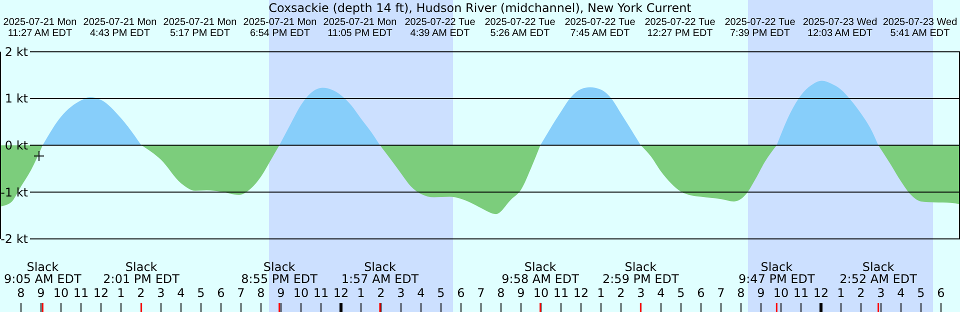 This screenshot has width=960, height=312. I want to click on text: 2025-07-21 Mon 11:27 AM EDT, so click(40, 28).